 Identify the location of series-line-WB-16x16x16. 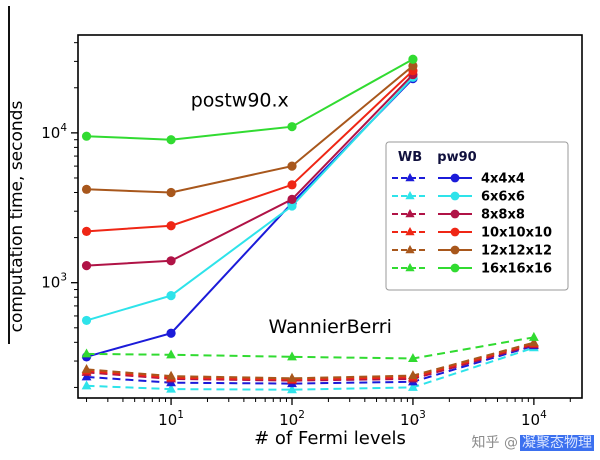
(310, 348).